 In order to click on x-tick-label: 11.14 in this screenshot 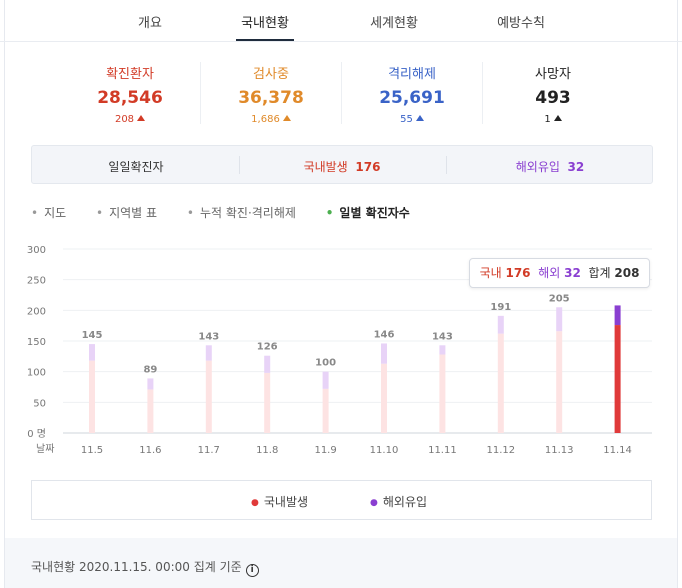, I will do `click(617, 450)`.